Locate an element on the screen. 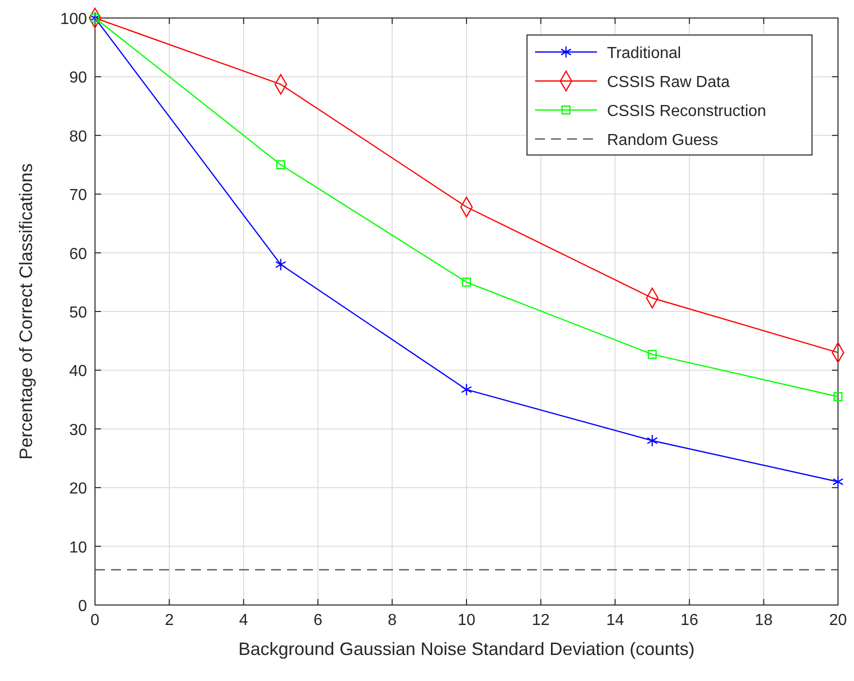 Image resolution: width=854 pixels, height=681 pixels. y-tick-label: 60 is located at coordinates (78, 254).